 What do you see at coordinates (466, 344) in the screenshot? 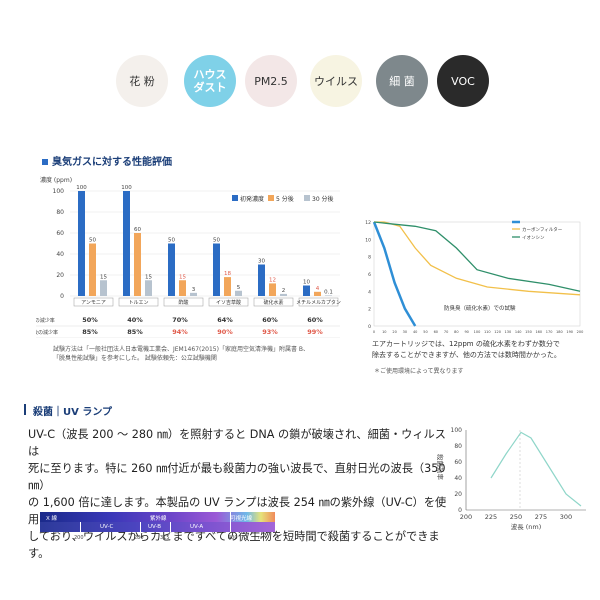
I see `comparison-text-line: エアカートリッジでは、12ppm の硫化水素をわずか数分で` at bounding box center [466, 344].